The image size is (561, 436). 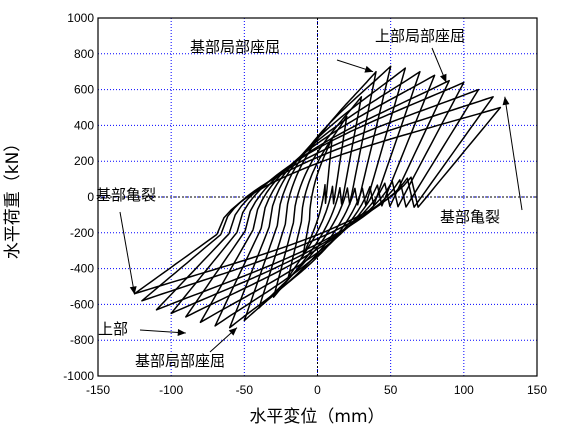 I want to click on y-axis-title: 水平荷重（kN）, so click(x=13, y=197).